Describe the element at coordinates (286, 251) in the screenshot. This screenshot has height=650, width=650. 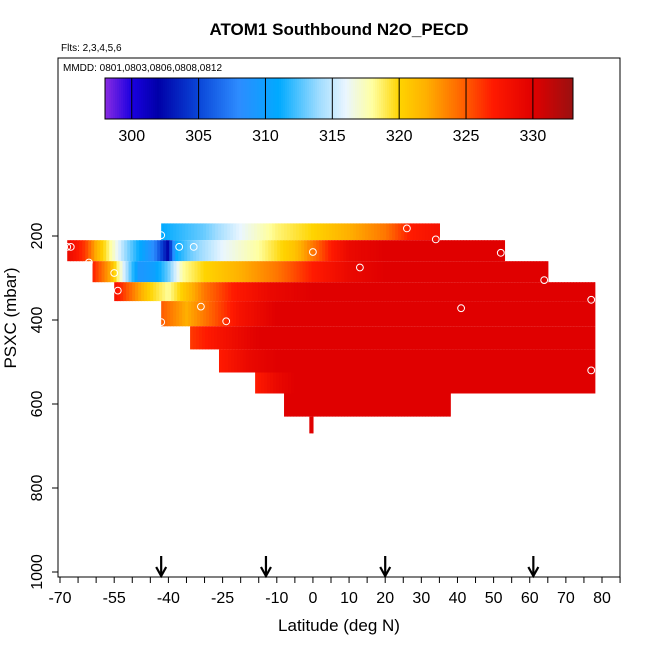
I see `heatmap-band` at that location.